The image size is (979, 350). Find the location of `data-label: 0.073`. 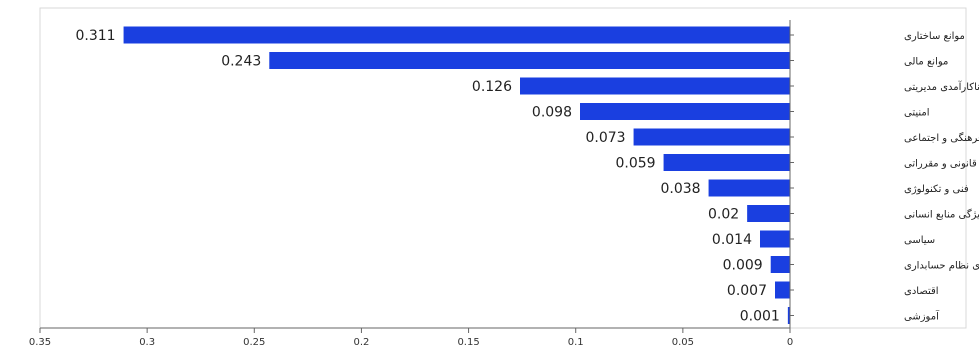

data-label: 0.073 is located at coordinates (605, 138).